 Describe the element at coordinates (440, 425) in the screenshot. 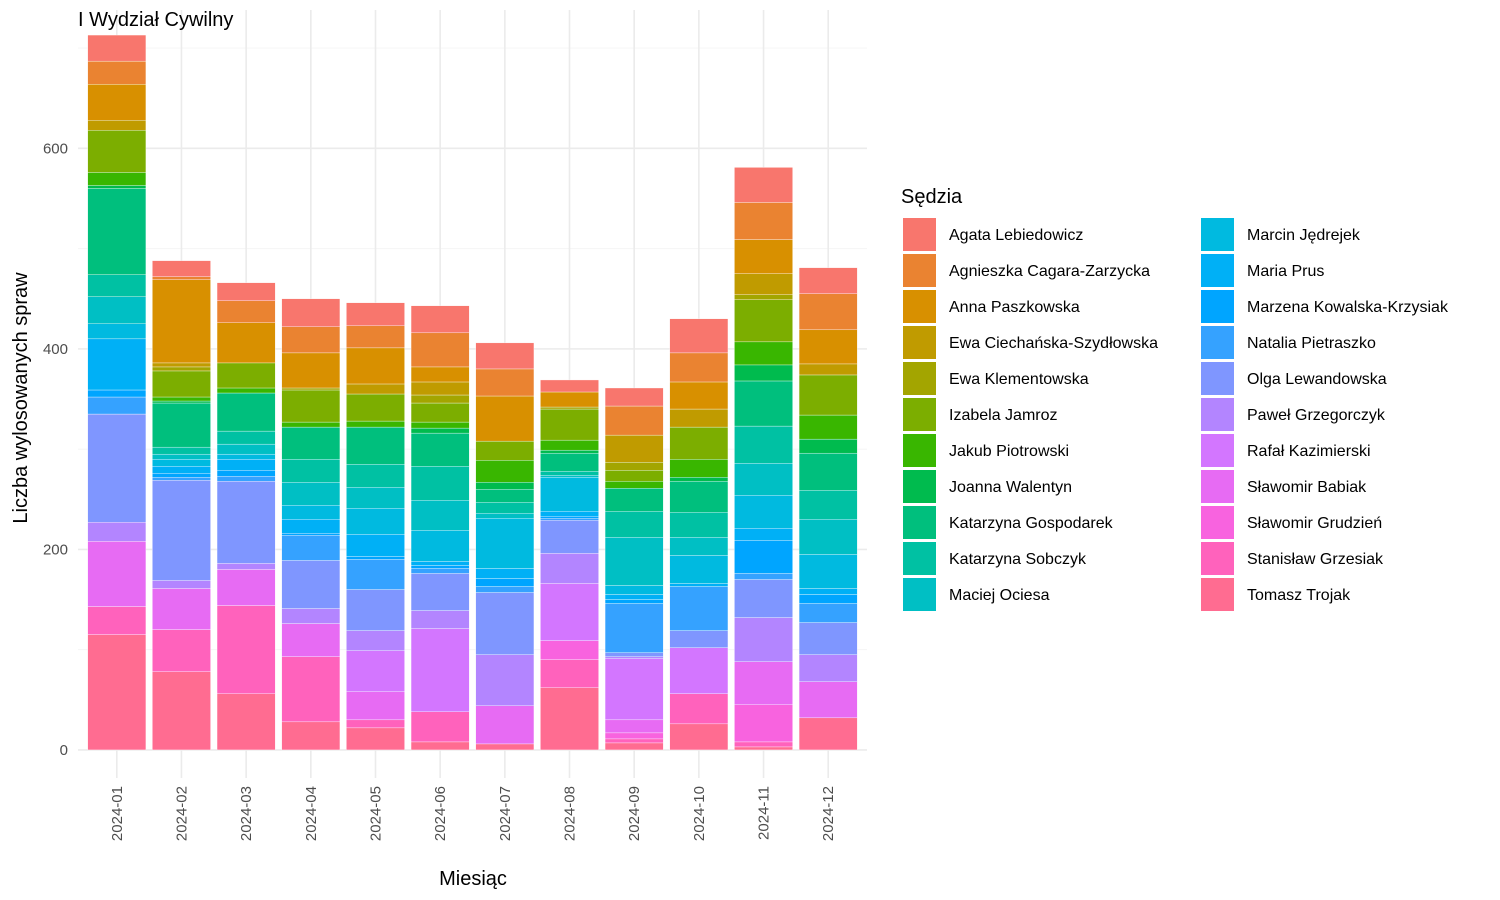

I see `bar-segment: 2024-06 — Jakub Piotrowski: 6` at that location.